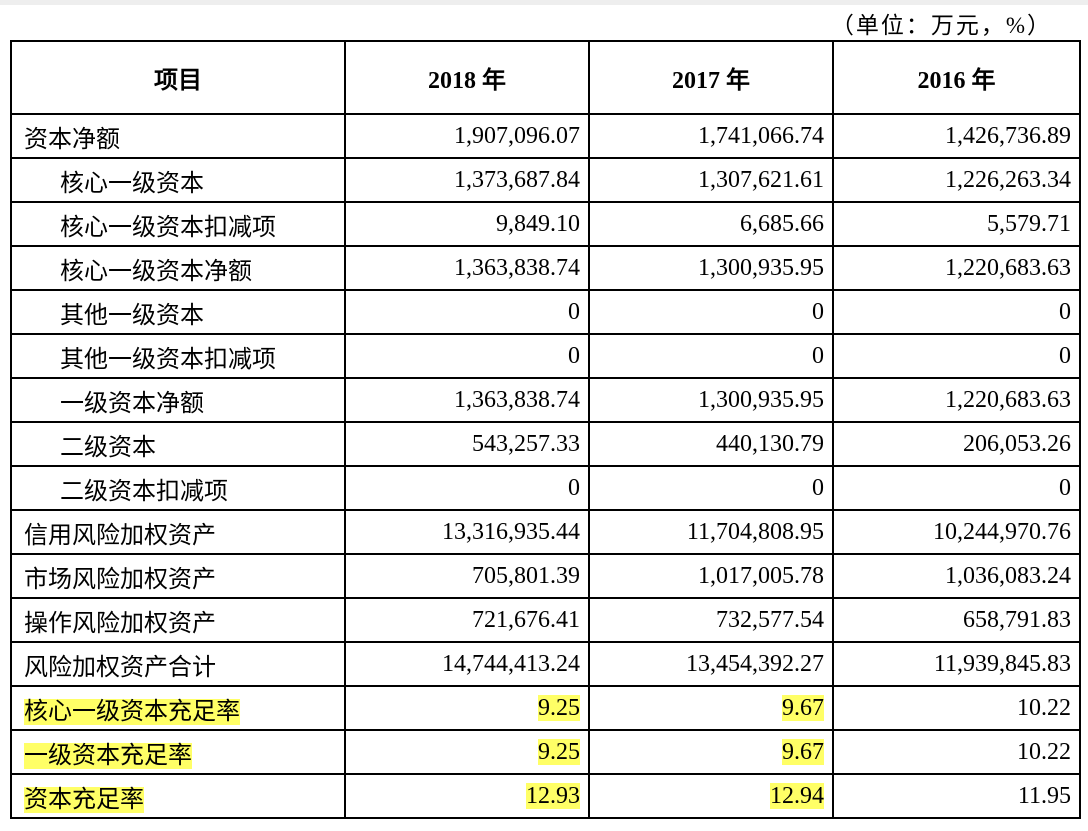  I want to click on value-cell: 11.95, so click(956, 796).